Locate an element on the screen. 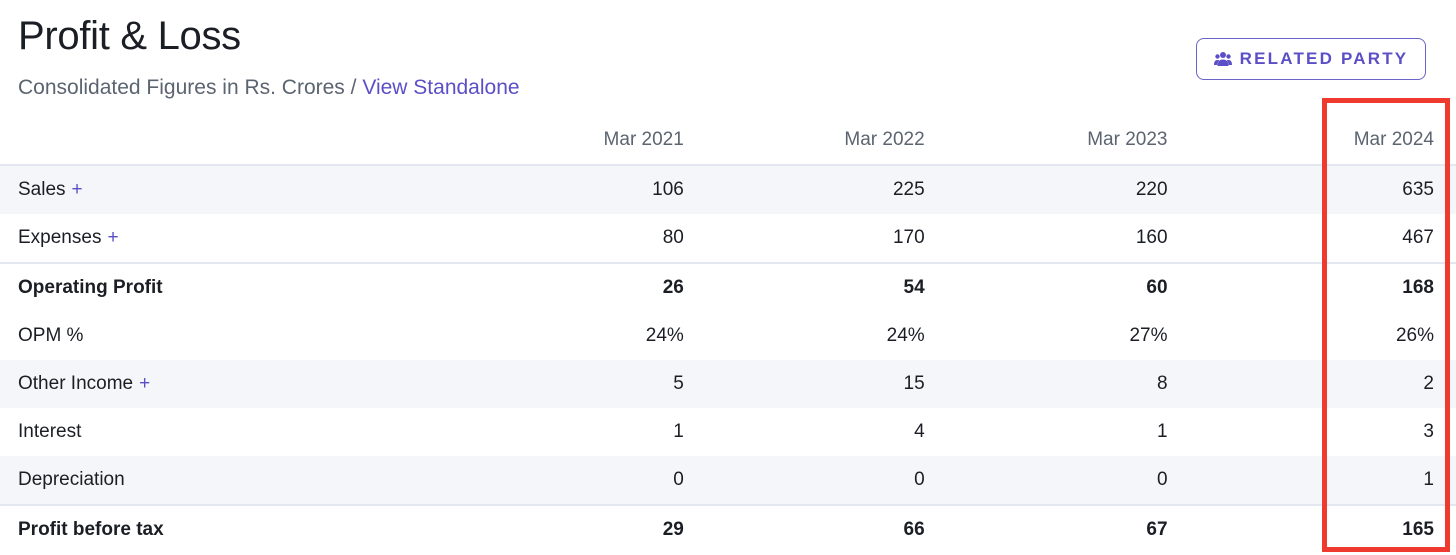 Image resolution: width=1456 pixels, height=555 pixels. row-label-text: Other Income is located at coordinates (76, 383).